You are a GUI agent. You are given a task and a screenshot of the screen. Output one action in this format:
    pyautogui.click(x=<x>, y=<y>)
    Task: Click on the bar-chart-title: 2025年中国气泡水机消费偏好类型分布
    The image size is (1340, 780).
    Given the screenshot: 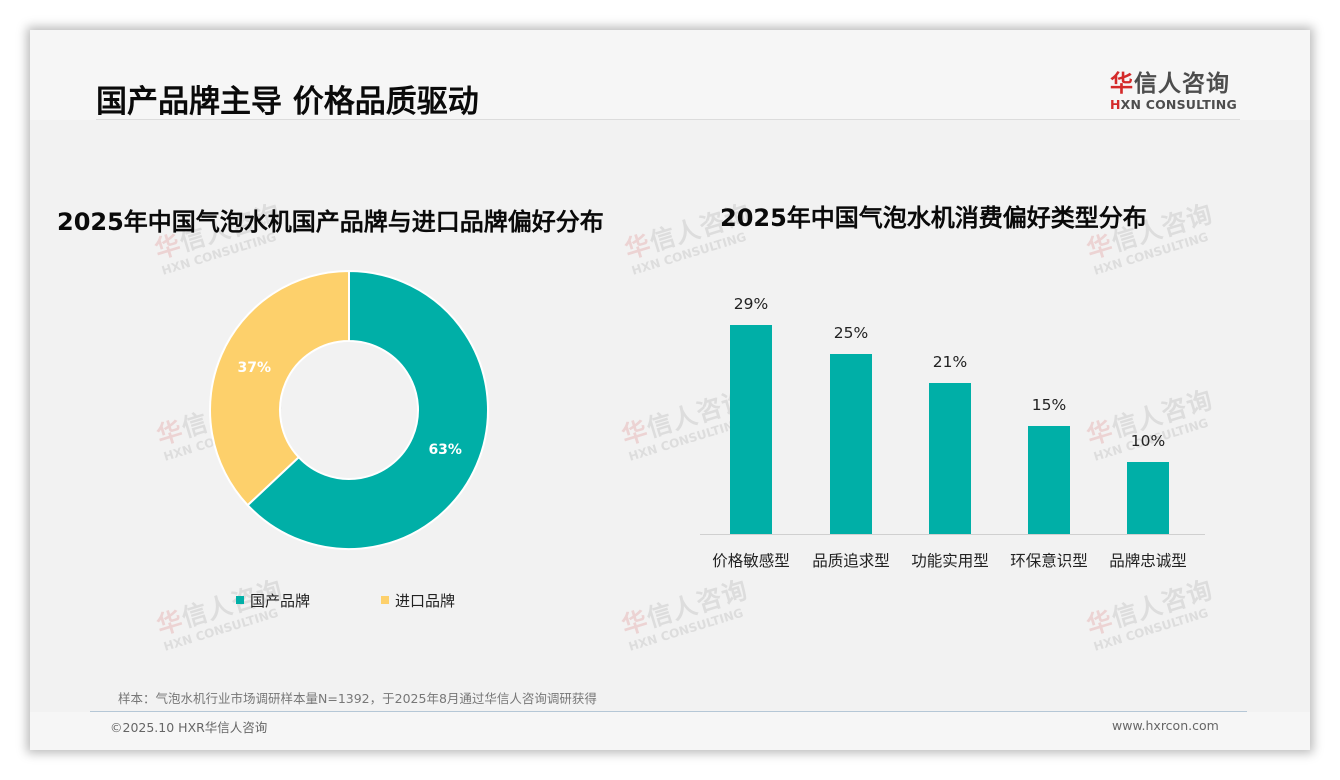 What is the action you would take?
    pyautogui.click(x=933, y=218)
    